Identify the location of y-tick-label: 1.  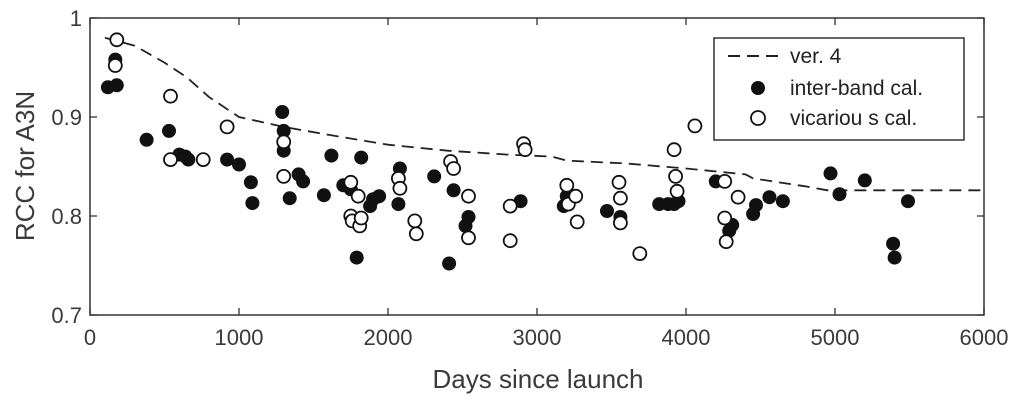
(76, 18).